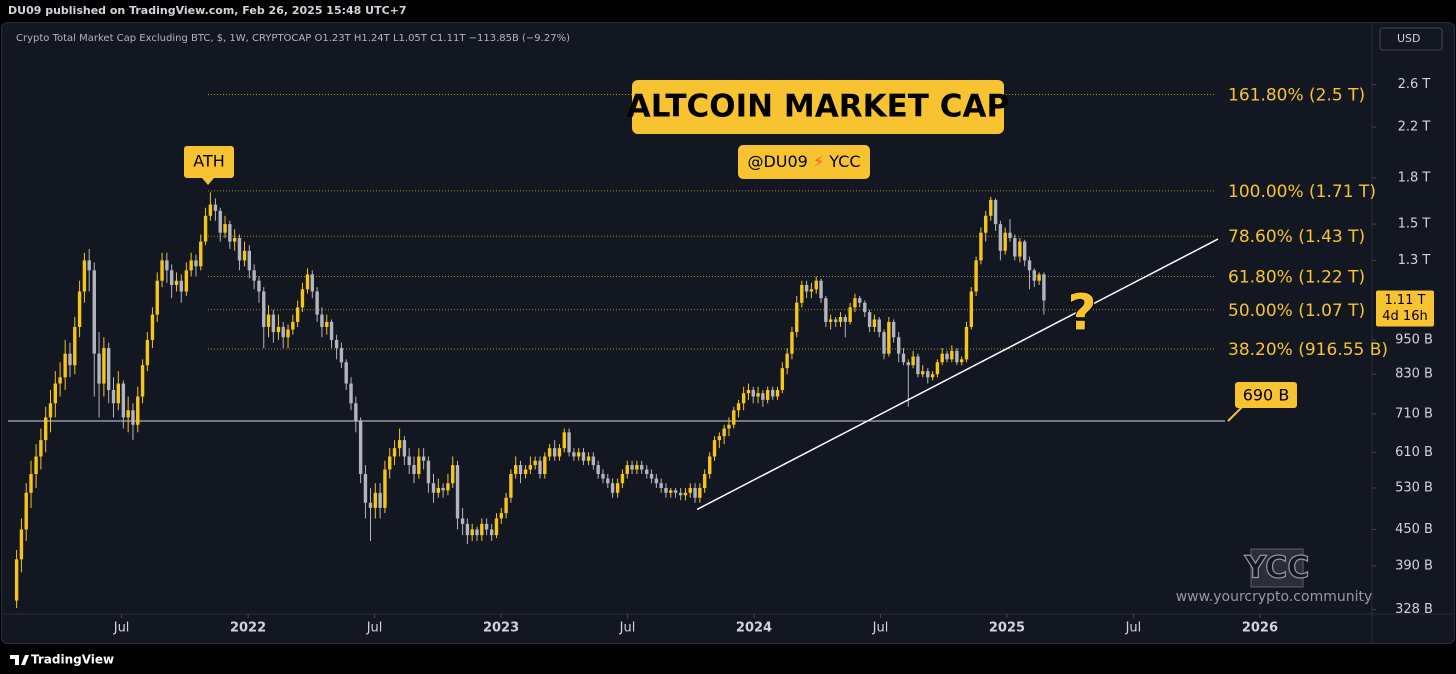 The height and width of the screenshot is (674, 1456). What do you see at coordinates (1296, 311) in the screenshot?
I see `fib-level-label: 50.00% (1.07 T)` at bounding box center [1296, 311].